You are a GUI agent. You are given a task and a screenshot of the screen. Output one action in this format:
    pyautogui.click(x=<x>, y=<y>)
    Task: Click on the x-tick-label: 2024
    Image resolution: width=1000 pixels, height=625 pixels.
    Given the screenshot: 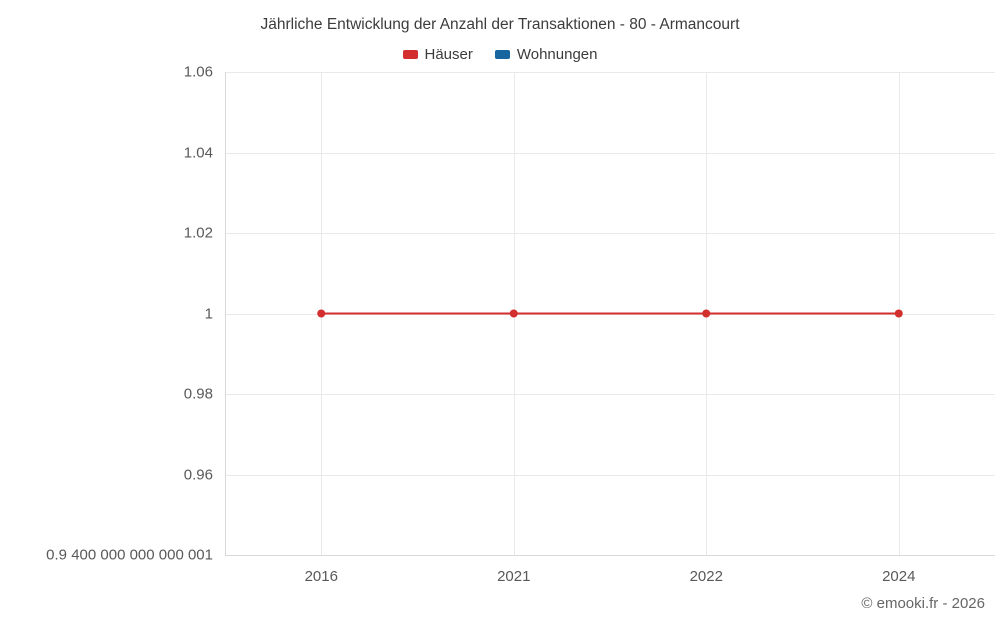 What is the action you would take?
    pyautogui.click(x=899, y=576)
    